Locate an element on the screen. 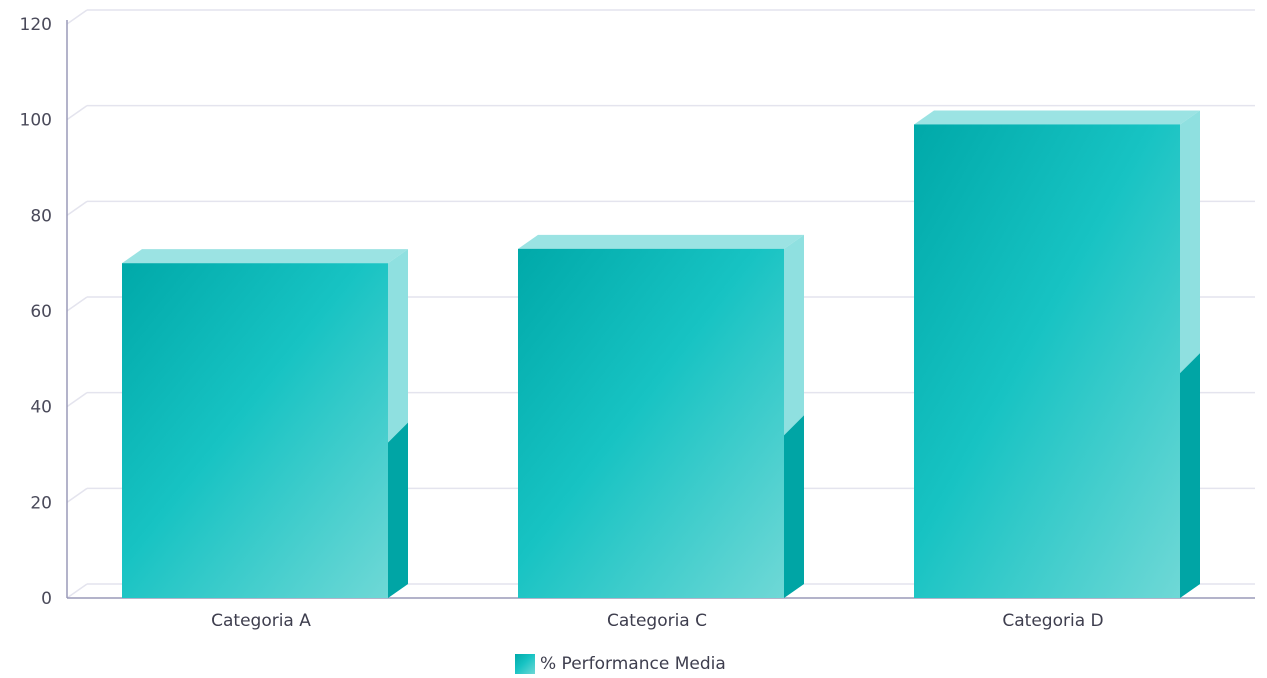 The height and width of the screenshot is (678, 1267). x-tick-label: Categoria C is located at coordinates (657, 621).